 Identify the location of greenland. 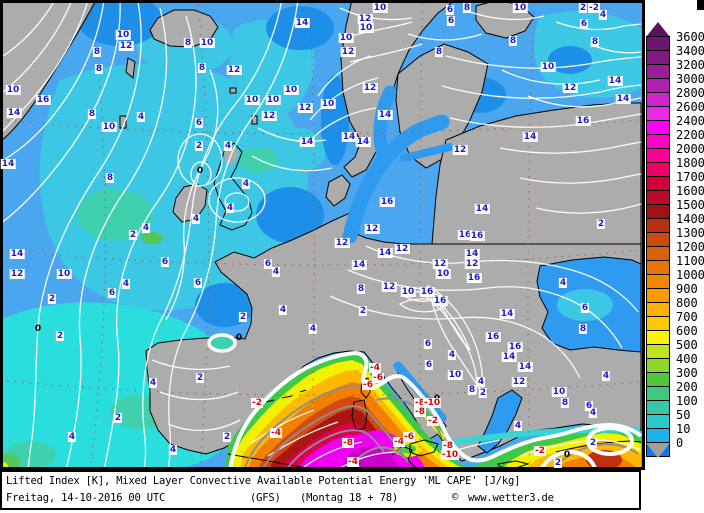
(48, 71).